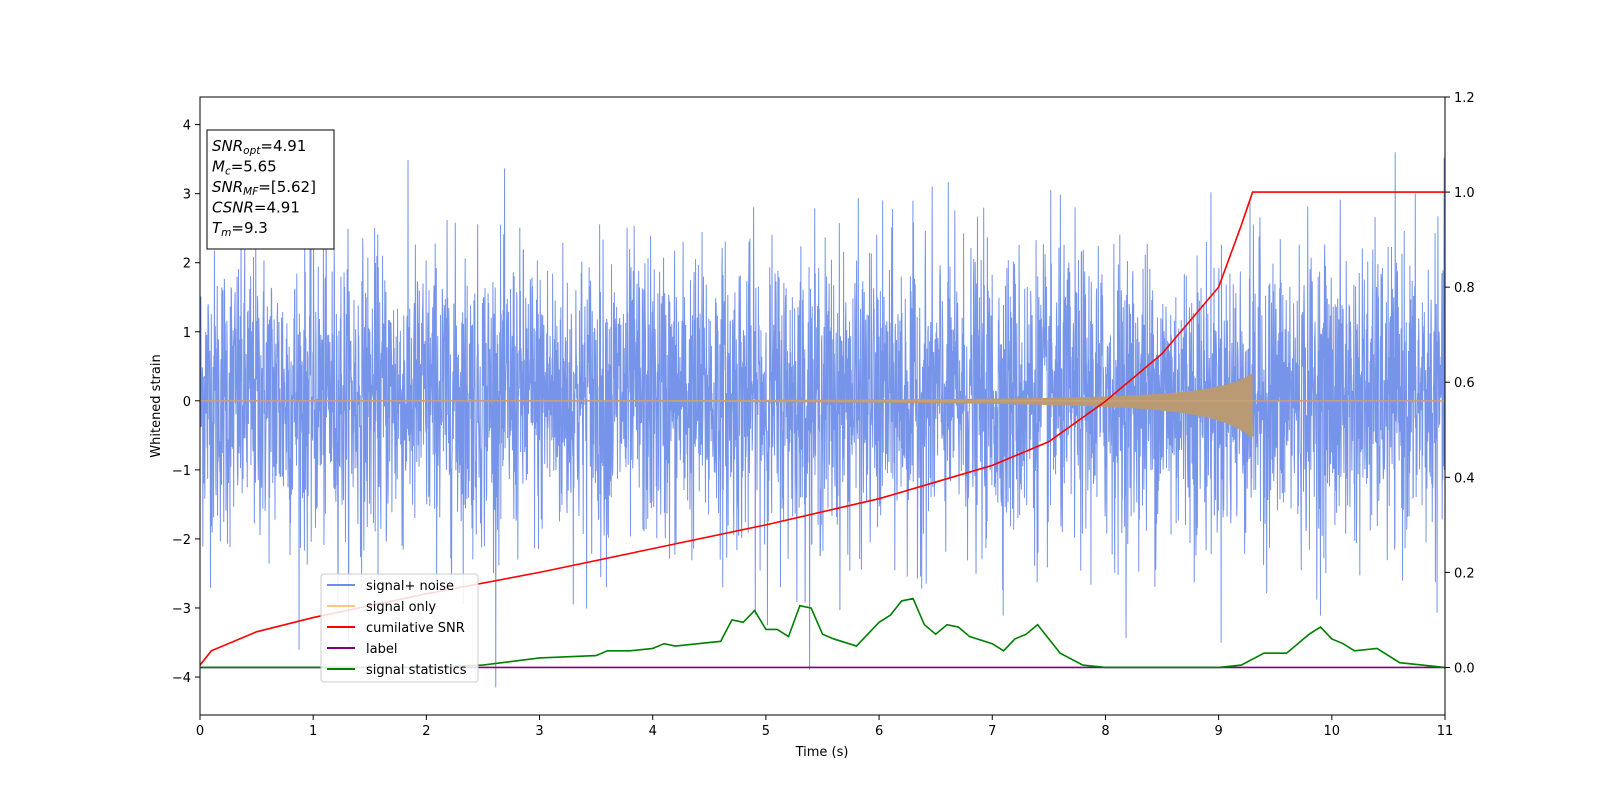 This screenshot has height=800, width=1600. What do you see at coordinates (992, 731) in the screenshot?
I see `x-tick-label: 7` at bounding box center [992, 731].